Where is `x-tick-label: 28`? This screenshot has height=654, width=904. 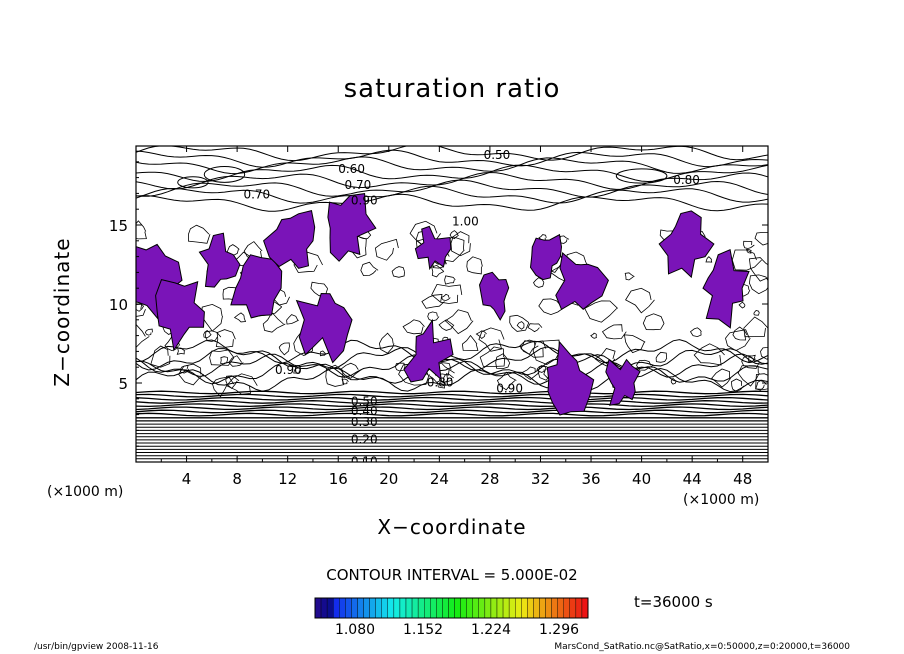
x-tick-label: 28 is located at coordinates (489, 479).